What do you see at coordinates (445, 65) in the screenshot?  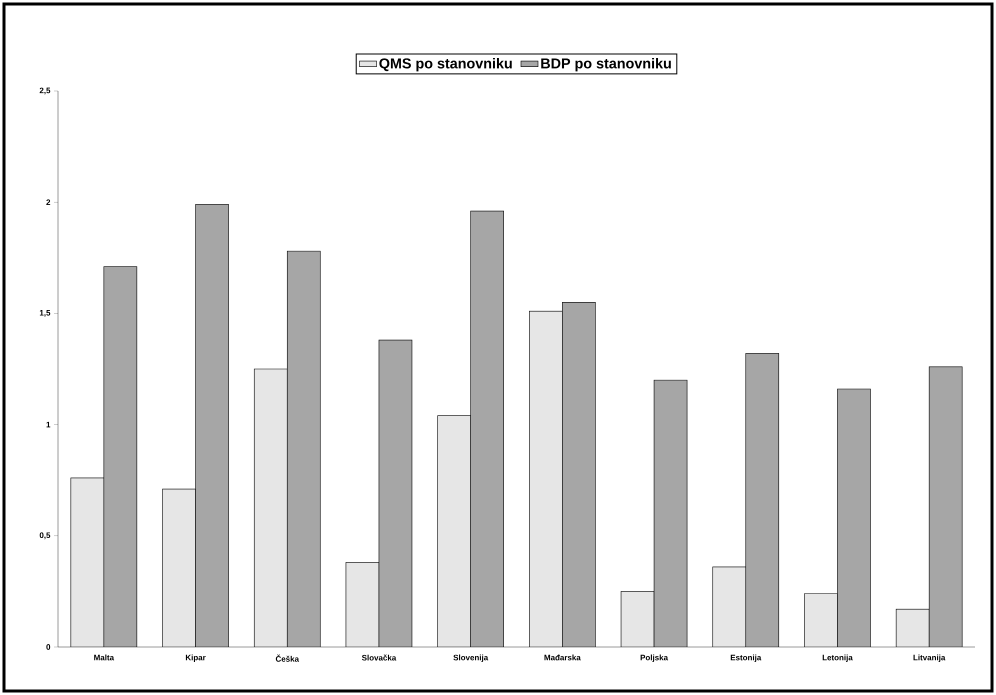 I see `legend-label: QMS po stanovniku` at bounding box center [445, 65].